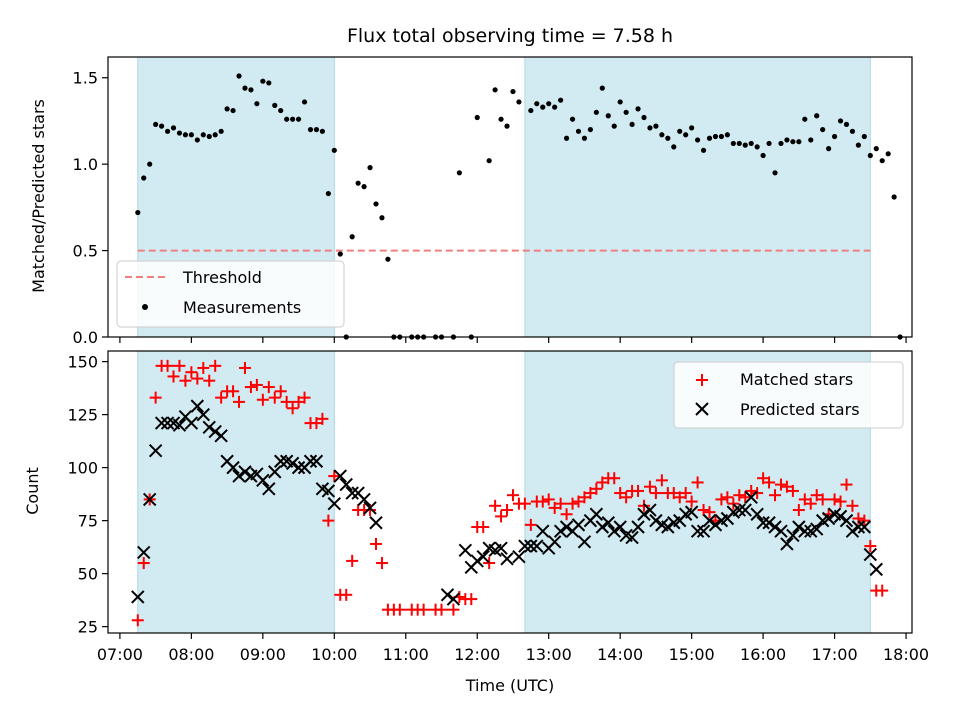  What do you see at coordinates (835, 654) in the screenshot?
I see `x-tick-label: 17:00` at bounding box center [835, 654].